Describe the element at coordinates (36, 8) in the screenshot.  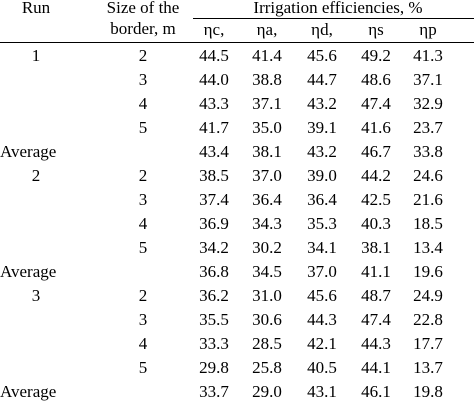
I see `header-run: Run` at that location.